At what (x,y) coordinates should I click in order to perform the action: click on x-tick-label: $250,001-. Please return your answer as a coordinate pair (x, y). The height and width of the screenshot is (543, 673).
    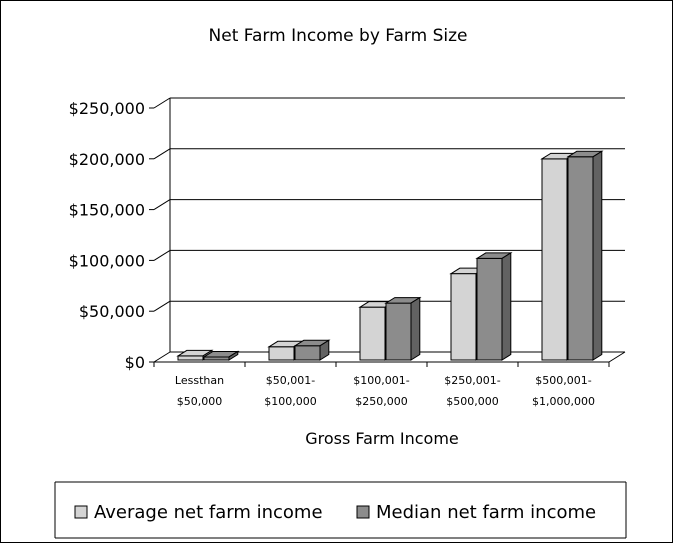
    Looking at the image, I should click on (472, 380).